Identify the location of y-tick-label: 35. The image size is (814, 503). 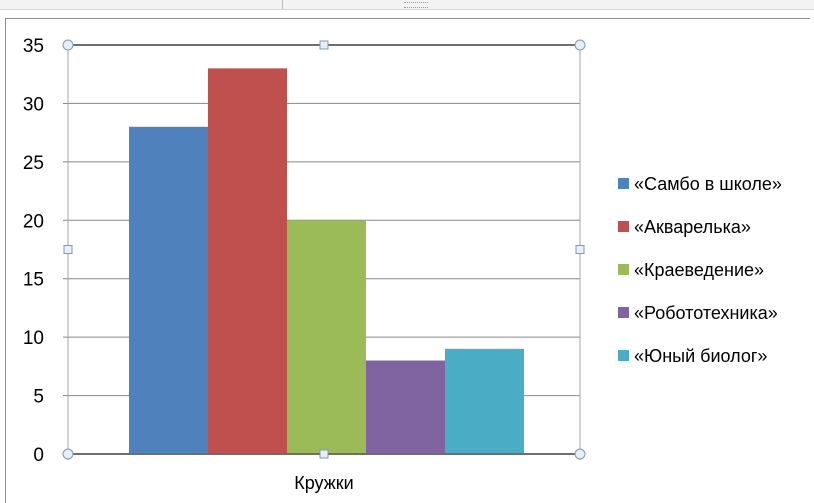
(33, 46).